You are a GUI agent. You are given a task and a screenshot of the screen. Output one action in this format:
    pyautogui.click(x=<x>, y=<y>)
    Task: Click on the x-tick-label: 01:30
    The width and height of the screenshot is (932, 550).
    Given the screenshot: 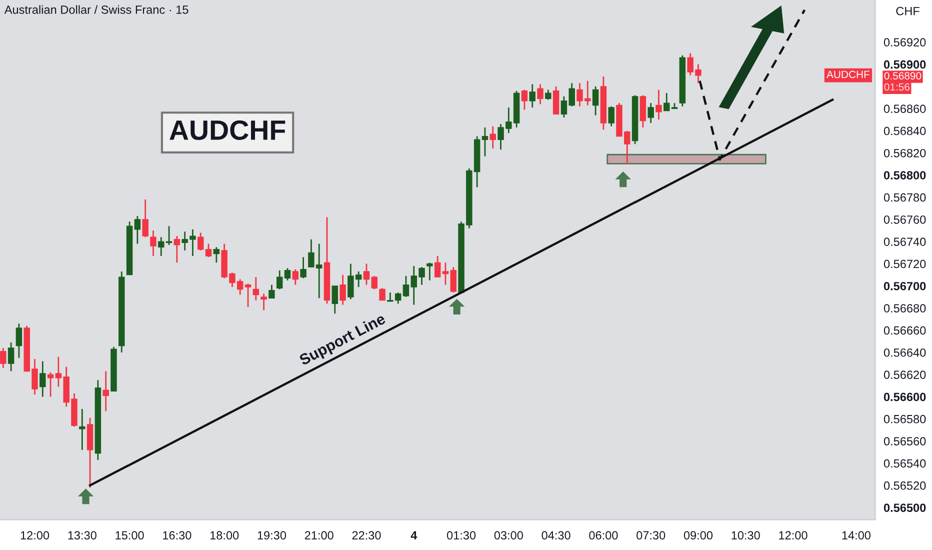 What is the action you would take?
    pyautogui.click(x=461, y=535)
    